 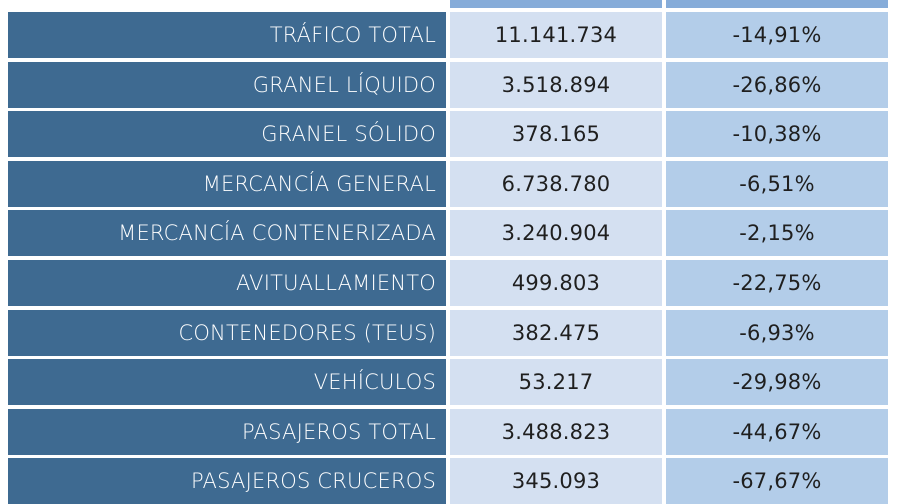 I want to click on row-label: CONTENEDORES (TEUS), so click(x=227, y=332).